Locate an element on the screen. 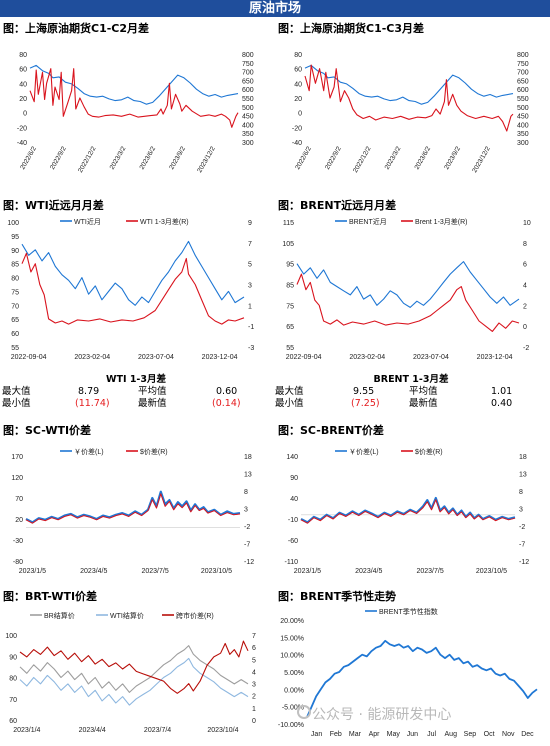  x-tick-label: 2023/3/2 is located at coordinates (393, 158).